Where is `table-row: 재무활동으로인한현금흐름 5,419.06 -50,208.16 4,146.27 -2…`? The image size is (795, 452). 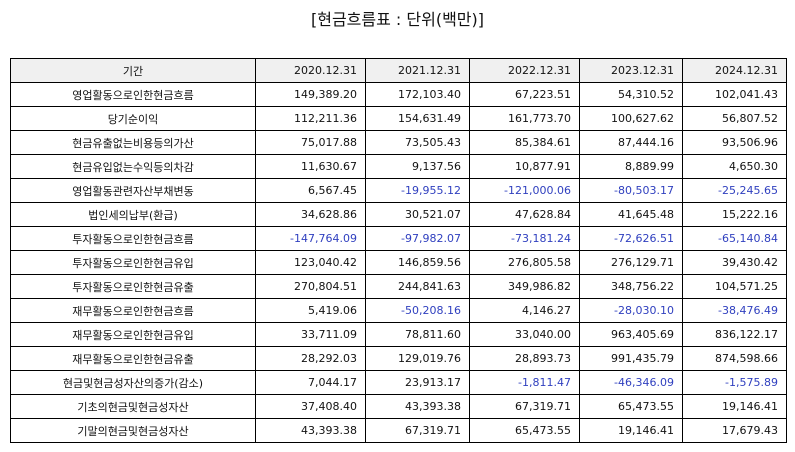 table-row: 재무활동으로인한현금흐름 5,419.06 -50,208.16 4,146.27 -2… is located at coordinates (398, 310).